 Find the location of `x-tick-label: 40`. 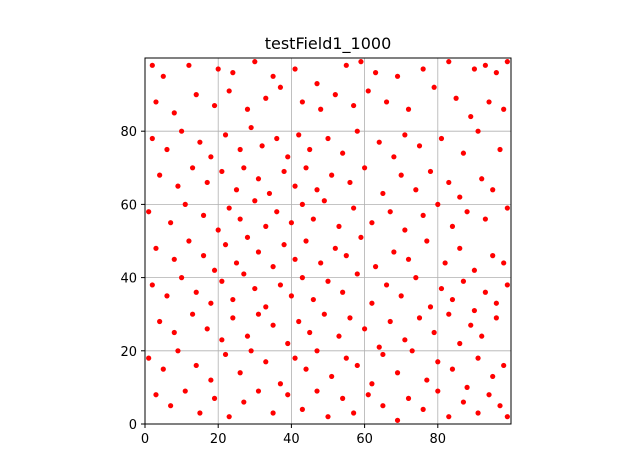

x-tick-label: 40 is located at coordinates (291, 439).